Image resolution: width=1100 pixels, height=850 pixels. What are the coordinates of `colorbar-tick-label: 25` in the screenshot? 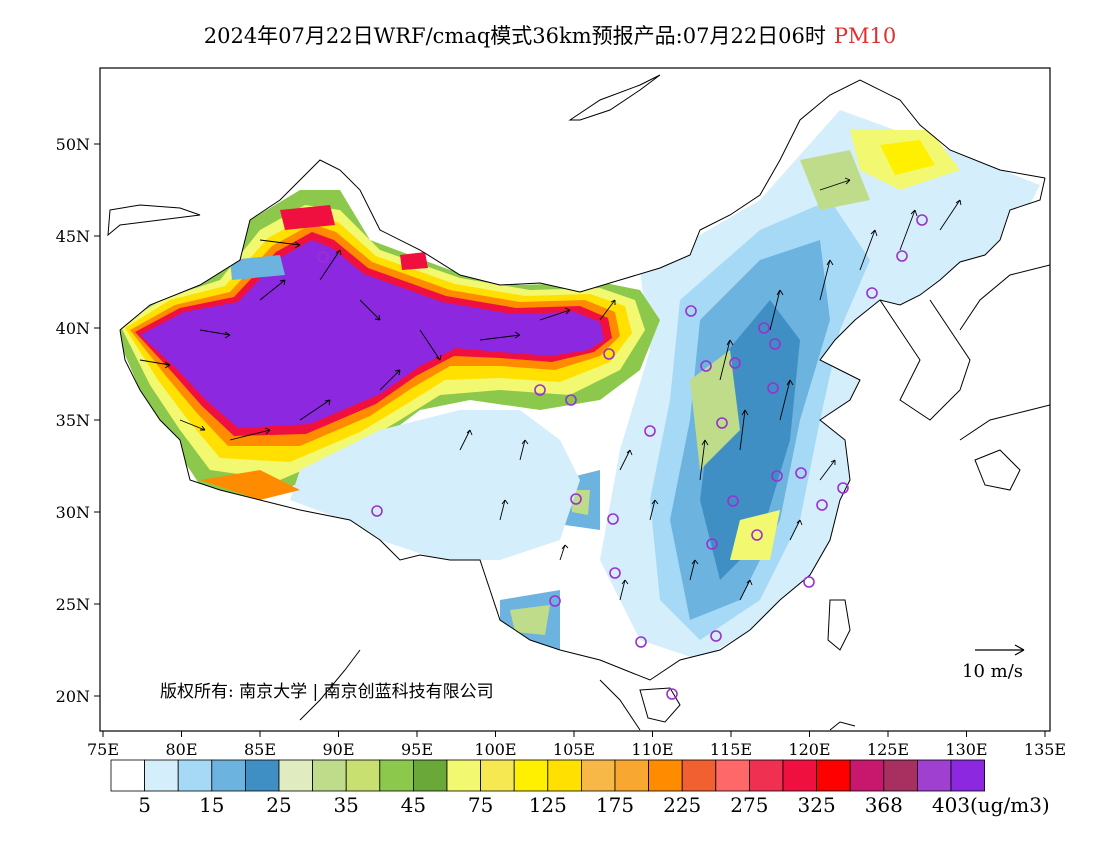 It's located at (279, 805).